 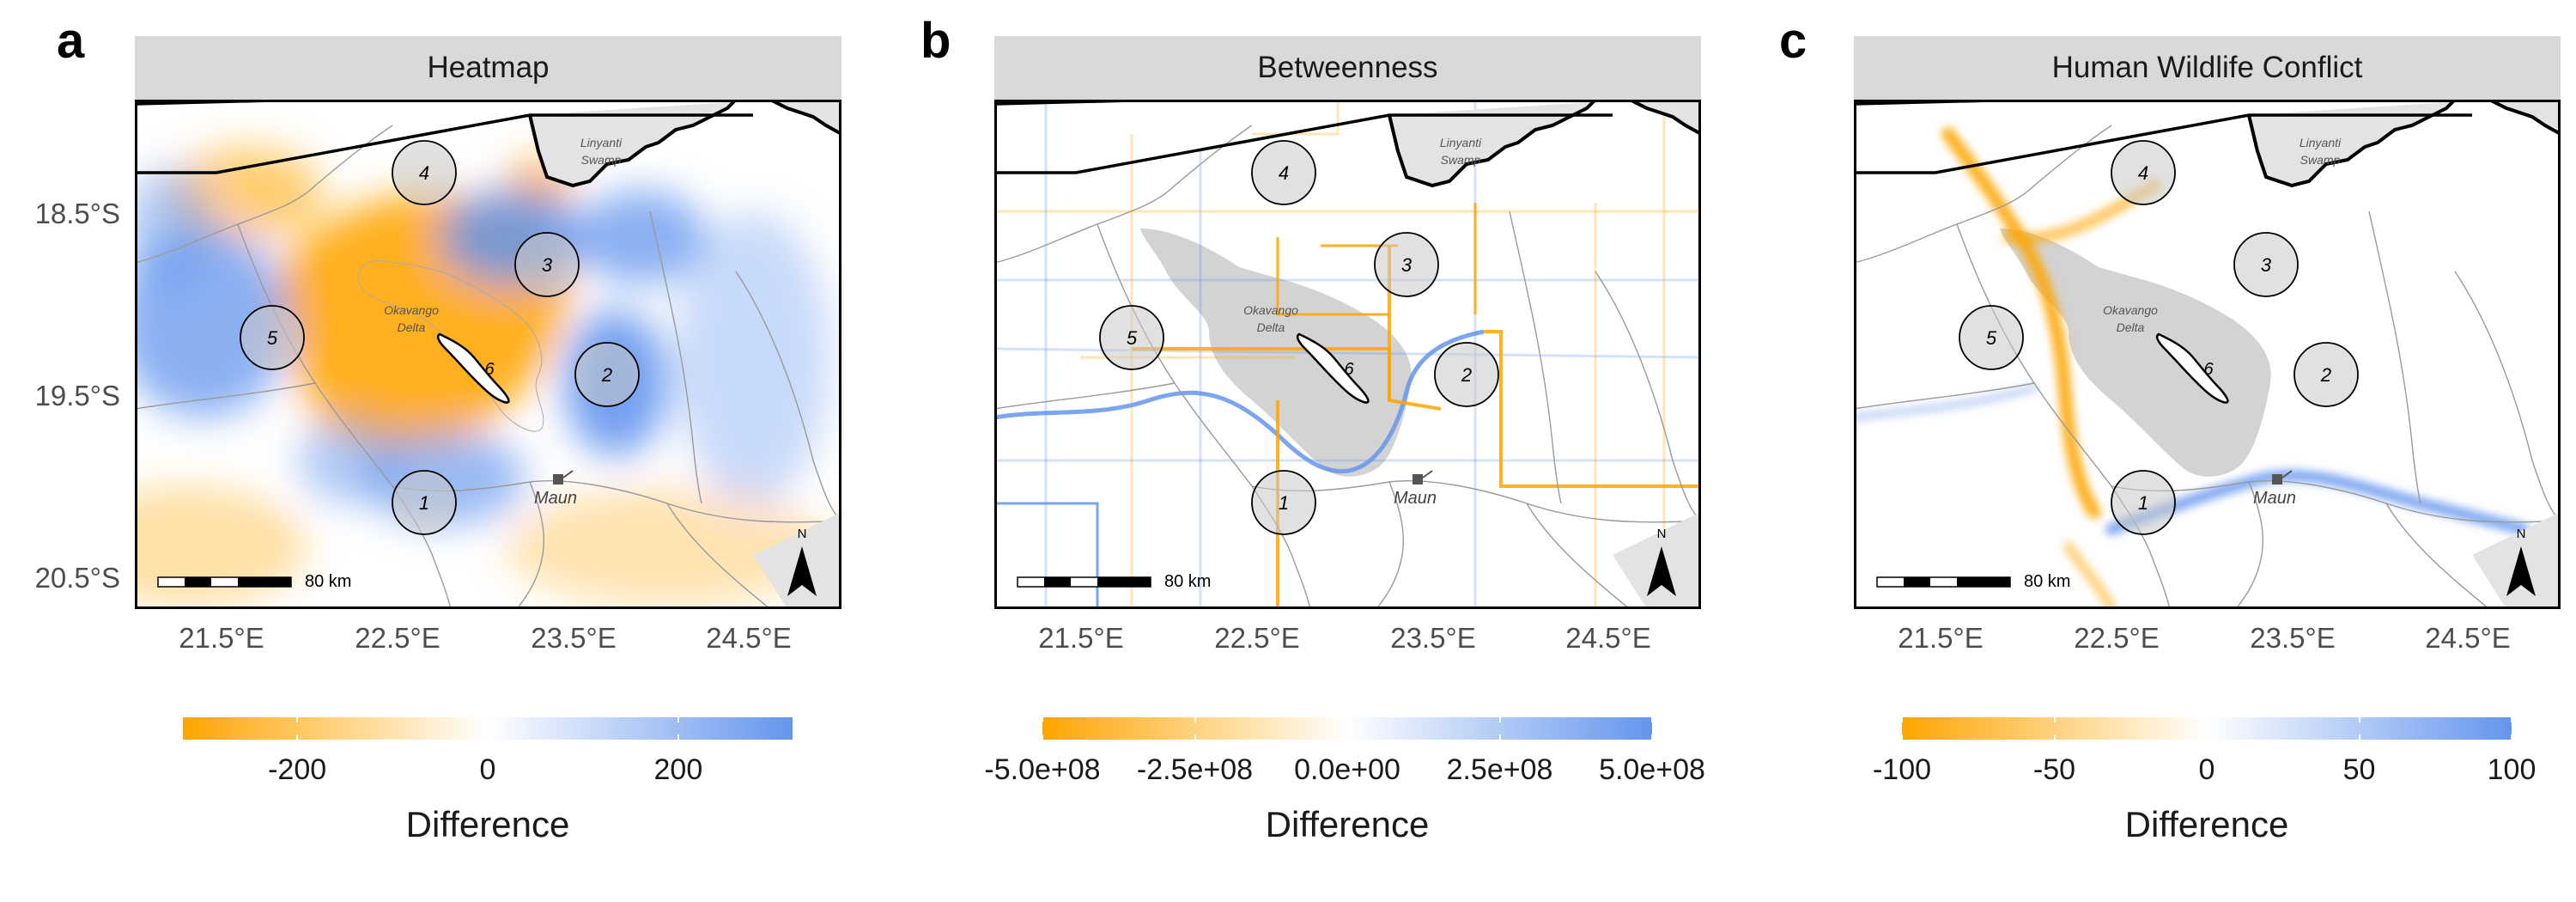 I want to click on colorbar-tick-label: 5.0e+08, so click(x=1652, y=769).